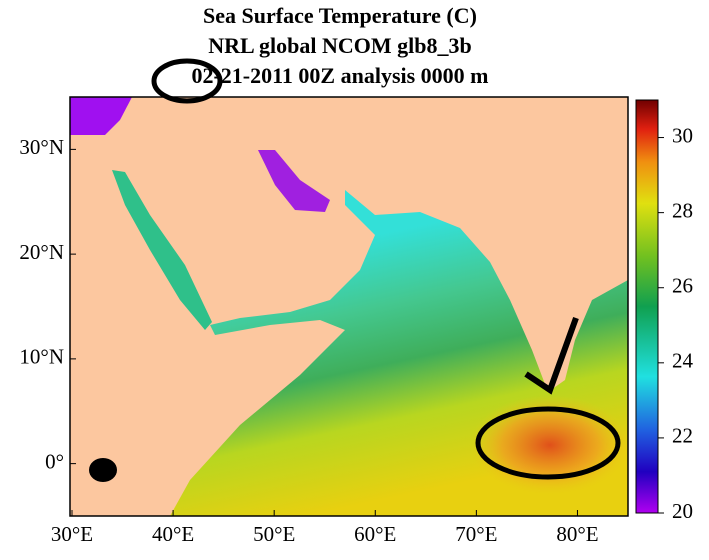 The height and width of the screenshot is (560, 709). What do you see at coordinates (551, 355) in the screenshot?
I see `annotation-check` at bounding box center [551, 355].